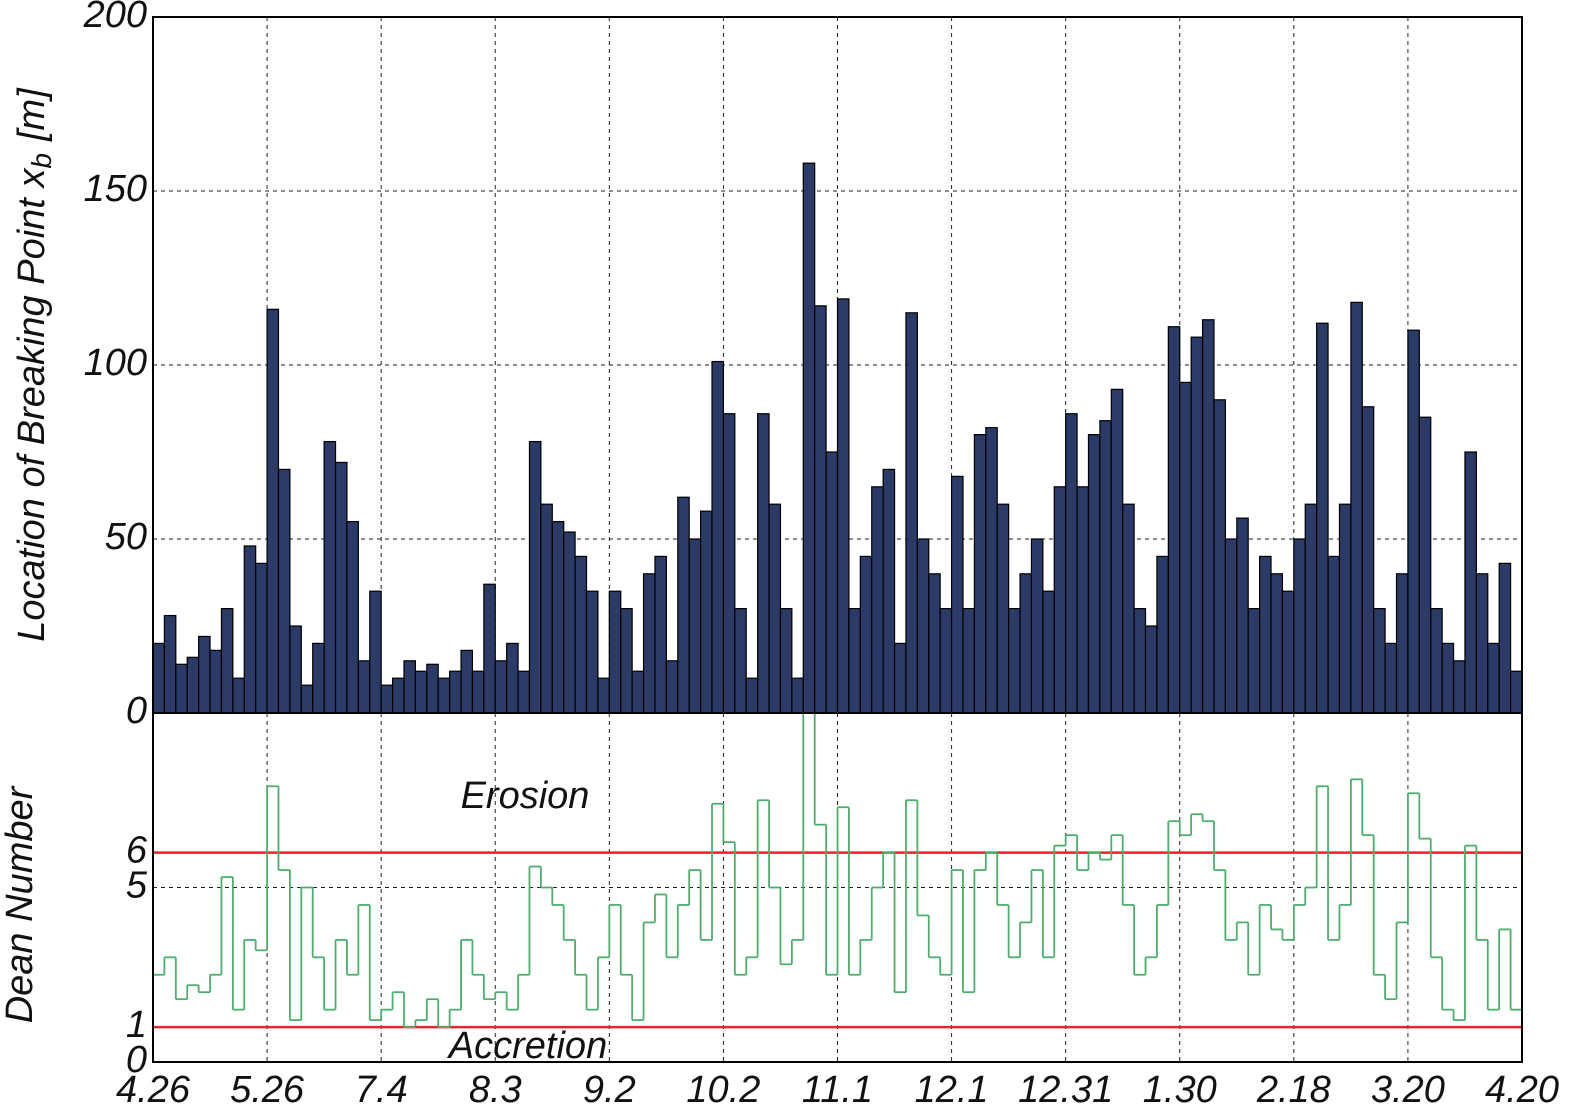  What do you see at coordinates (495, 1090) in the screenshot?
I see `x-tick-label: 8.3` at bounding box center [495, 1090].